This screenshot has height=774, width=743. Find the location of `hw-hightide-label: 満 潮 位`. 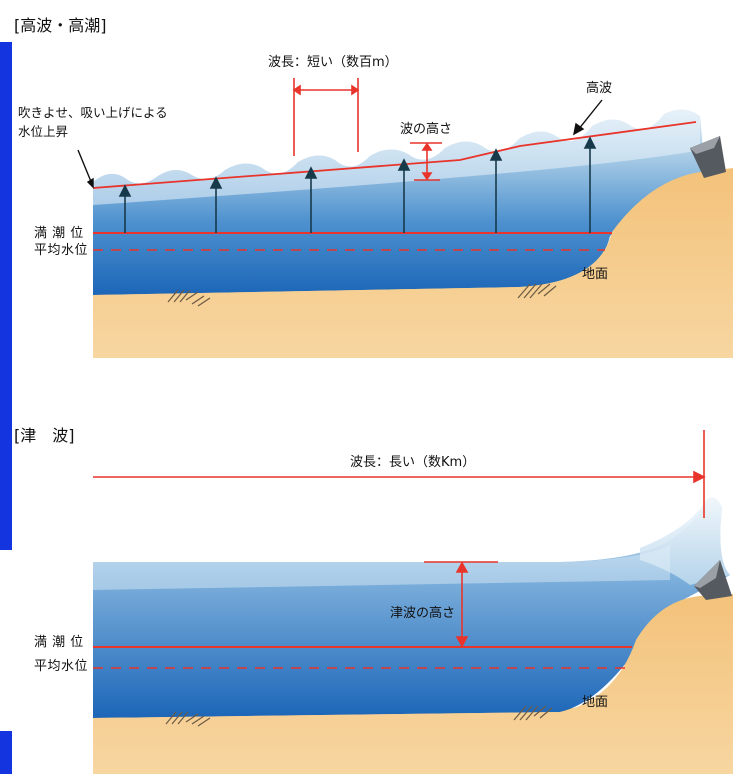

hw-hightide-label: 満 潮 位 is located at coordinates (59, 233).